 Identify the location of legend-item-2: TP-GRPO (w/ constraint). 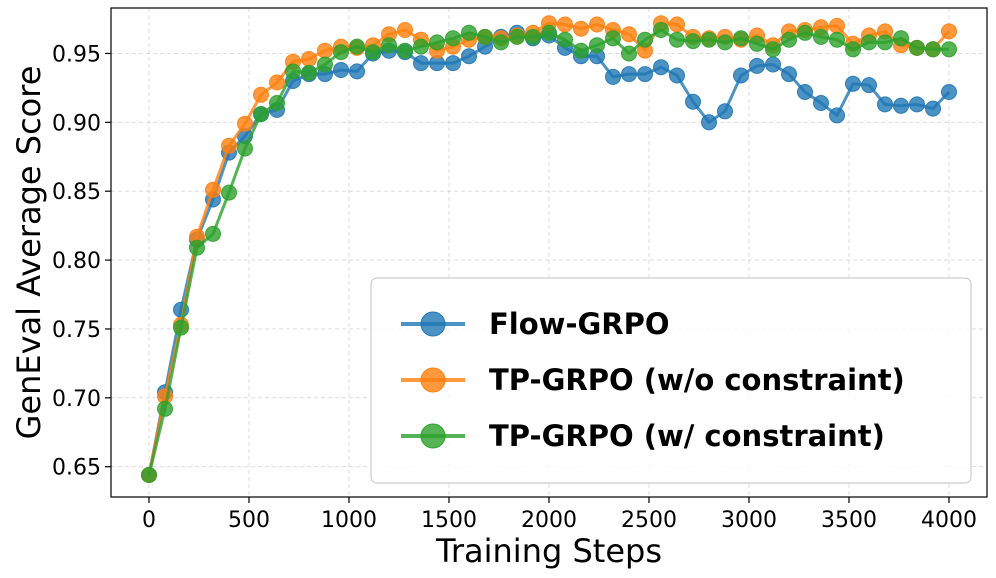
(643, 436).